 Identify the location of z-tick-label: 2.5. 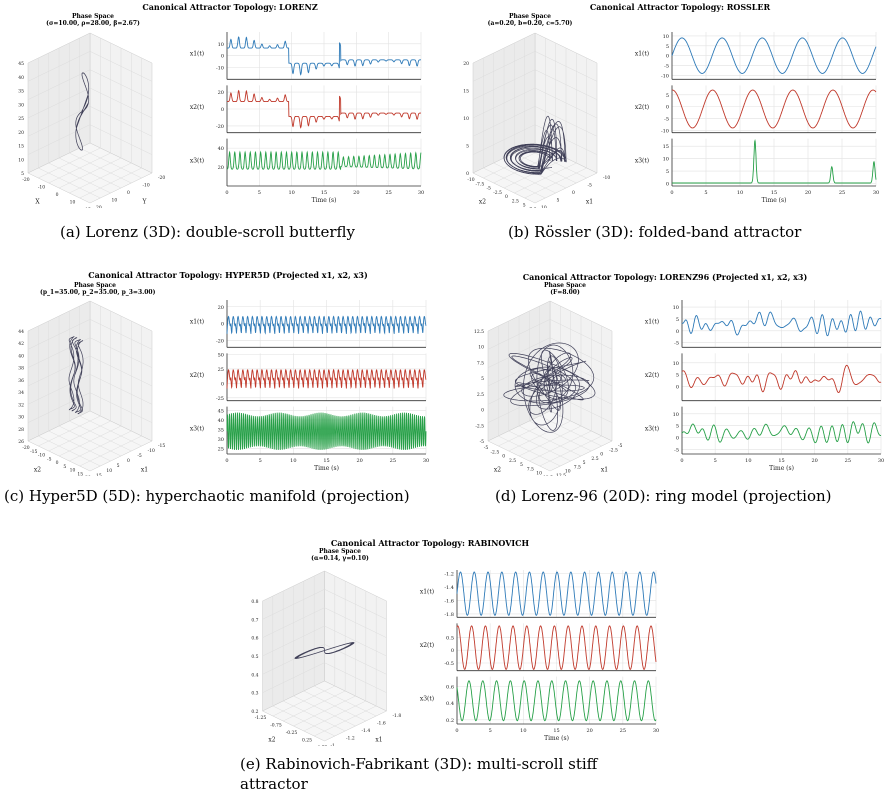
(480, 395).